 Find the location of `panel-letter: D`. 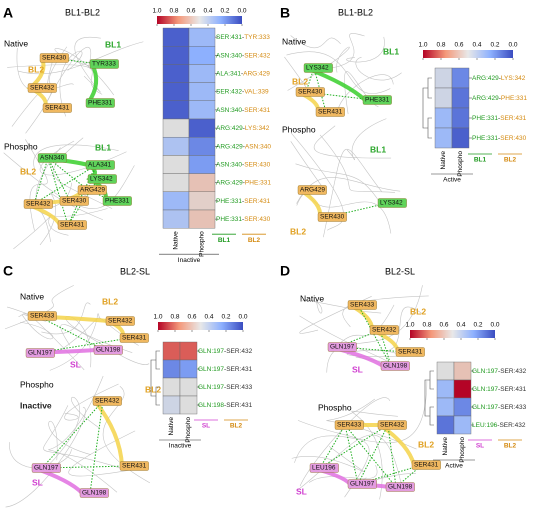

panel-letter: D is located at coordinates (285, 271).